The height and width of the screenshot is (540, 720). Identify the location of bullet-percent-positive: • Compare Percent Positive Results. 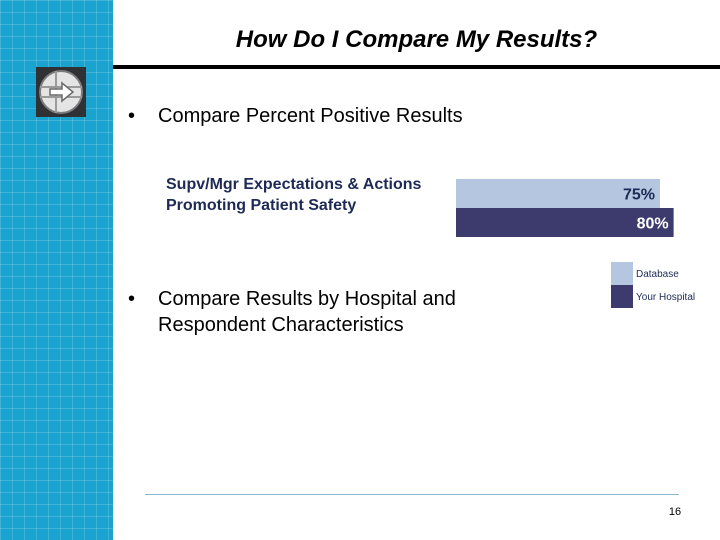
(408, 116).